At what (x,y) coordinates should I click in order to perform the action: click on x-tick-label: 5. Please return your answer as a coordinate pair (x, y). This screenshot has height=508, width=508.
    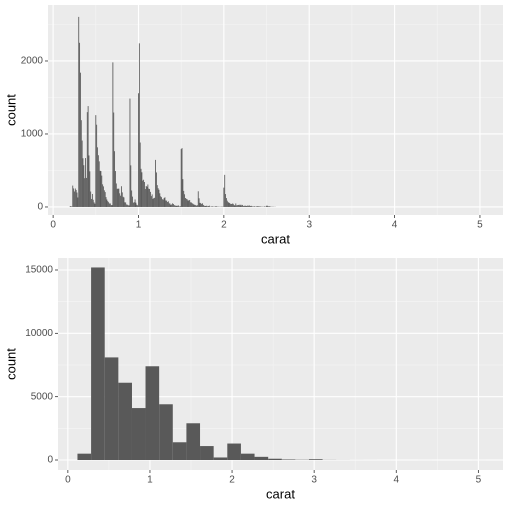
    Looking at the image, I should click on (480, 225).